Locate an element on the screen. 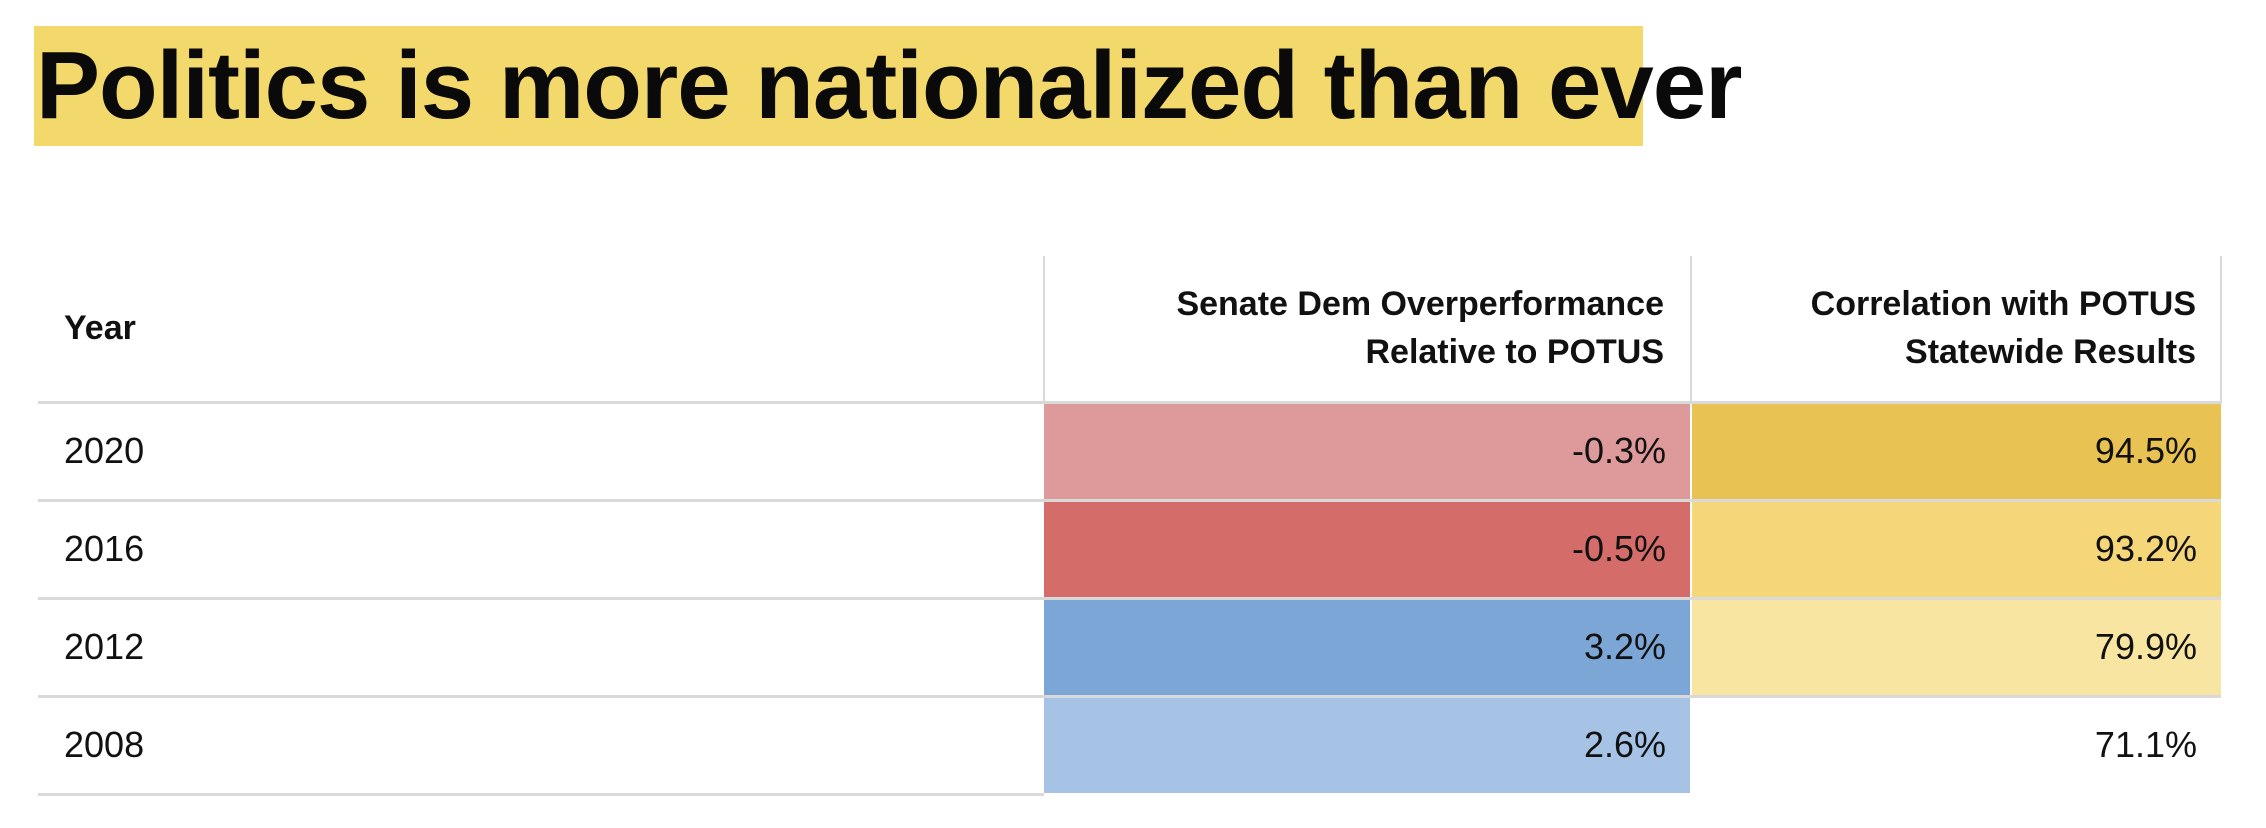 The image size is (2266, 828). column-header-senate-line1: Senate Dem Overperformance is located at coordinates (1420, 304).